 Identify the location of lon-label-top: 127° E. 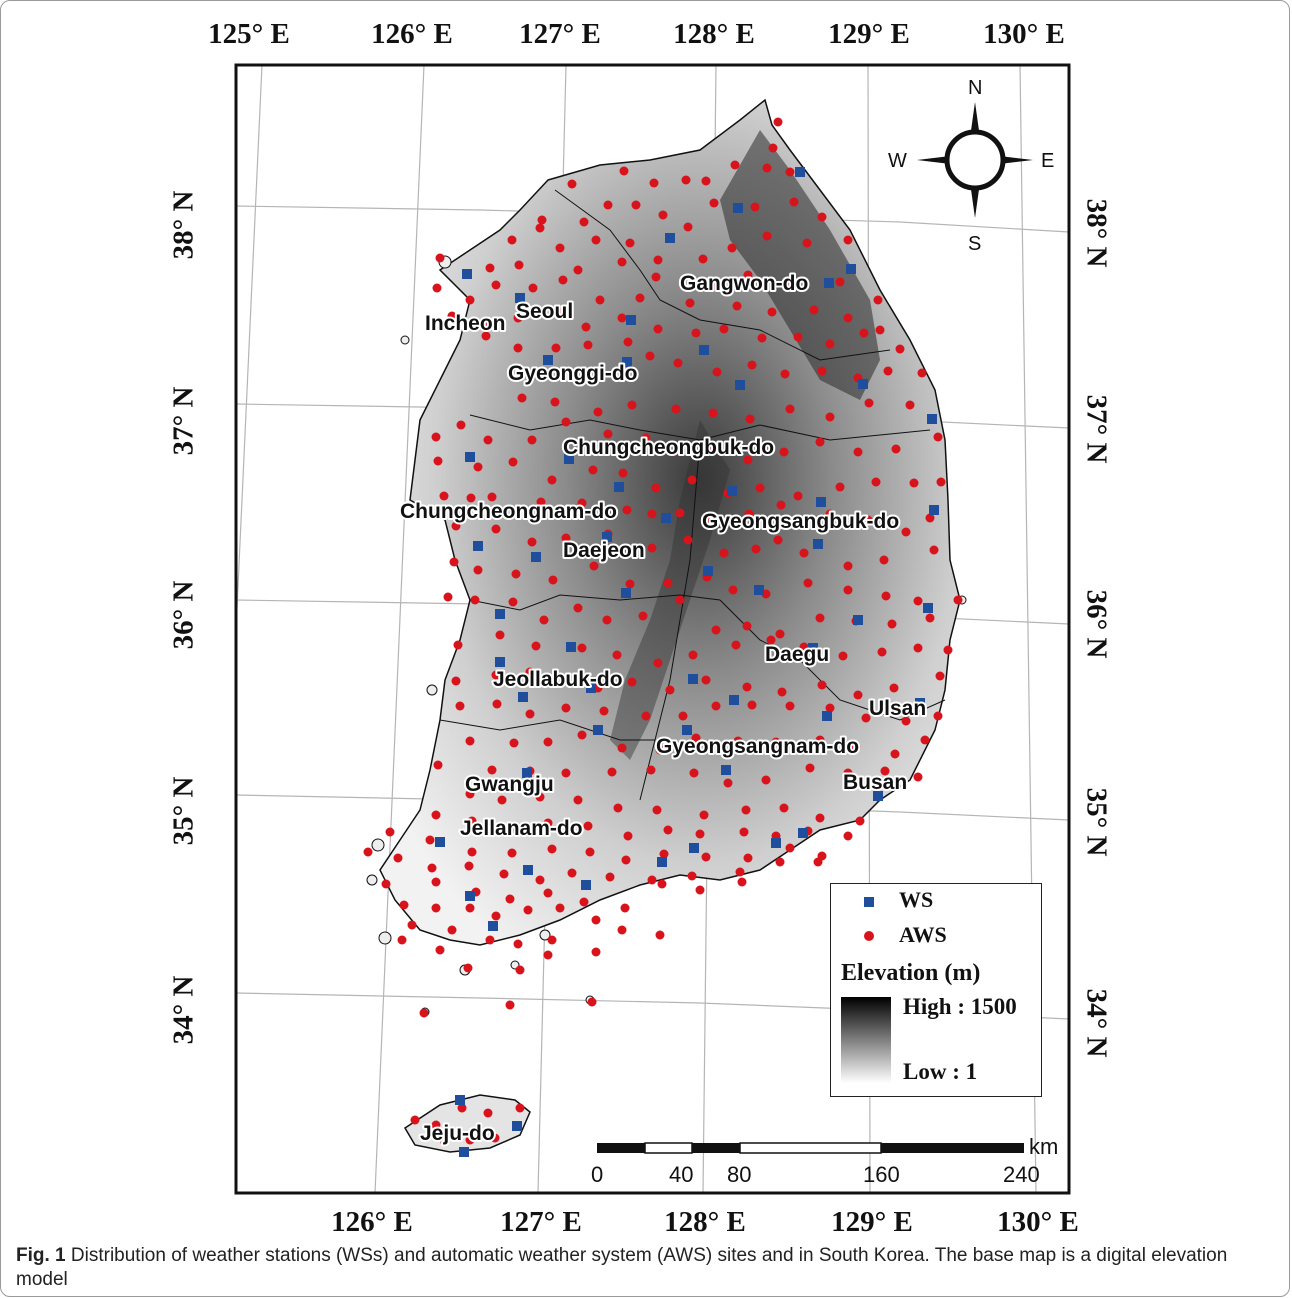
(560, 34).